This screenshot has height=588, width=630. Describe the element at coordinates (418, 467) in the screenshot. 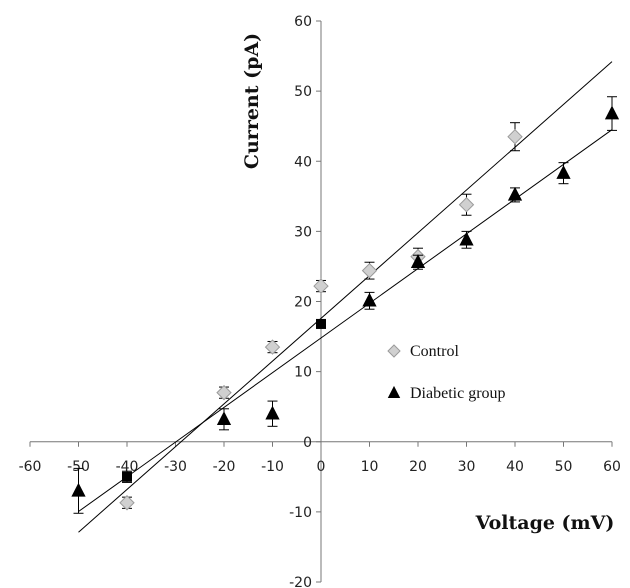

I see `x-tick-label: 20` at that location.